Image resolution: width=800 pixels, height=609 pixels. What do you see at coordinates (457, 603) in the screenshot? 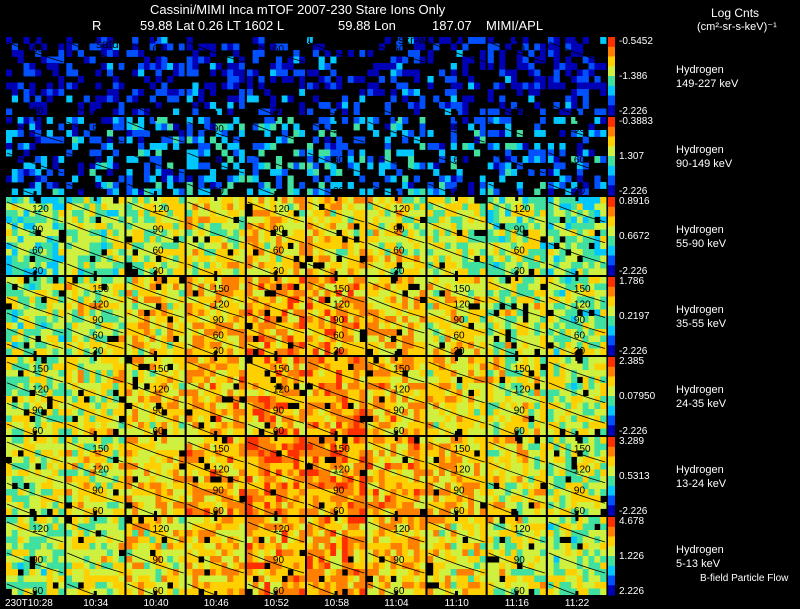
I see `time-tick: 11:10` at bounding box center [457, 603].